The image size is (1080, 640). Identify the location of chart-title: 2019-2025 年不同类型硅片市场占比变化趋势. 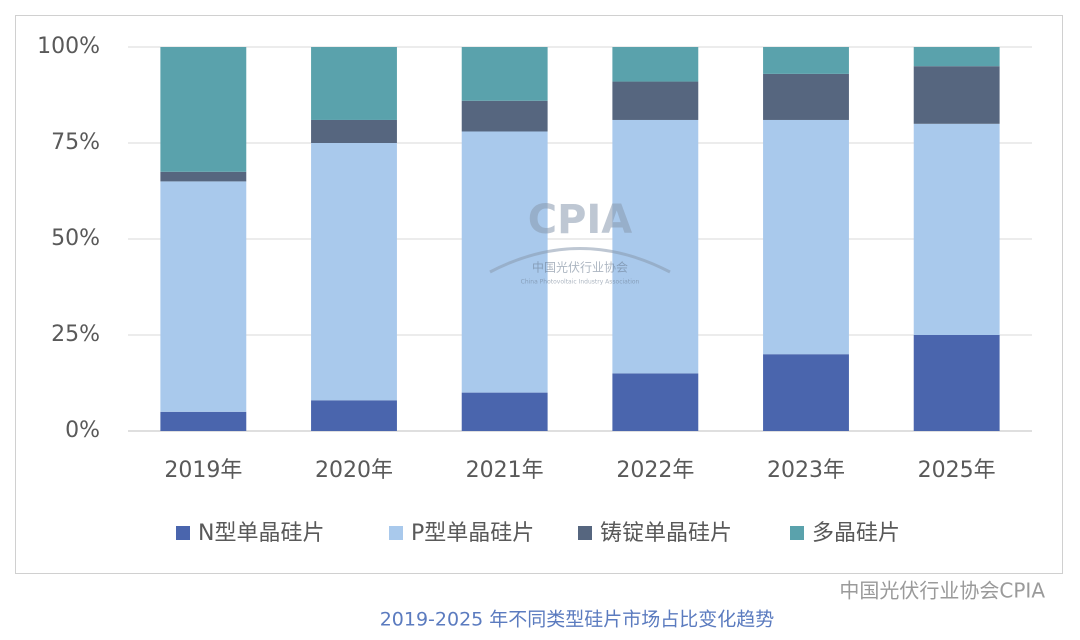
(577, 620).